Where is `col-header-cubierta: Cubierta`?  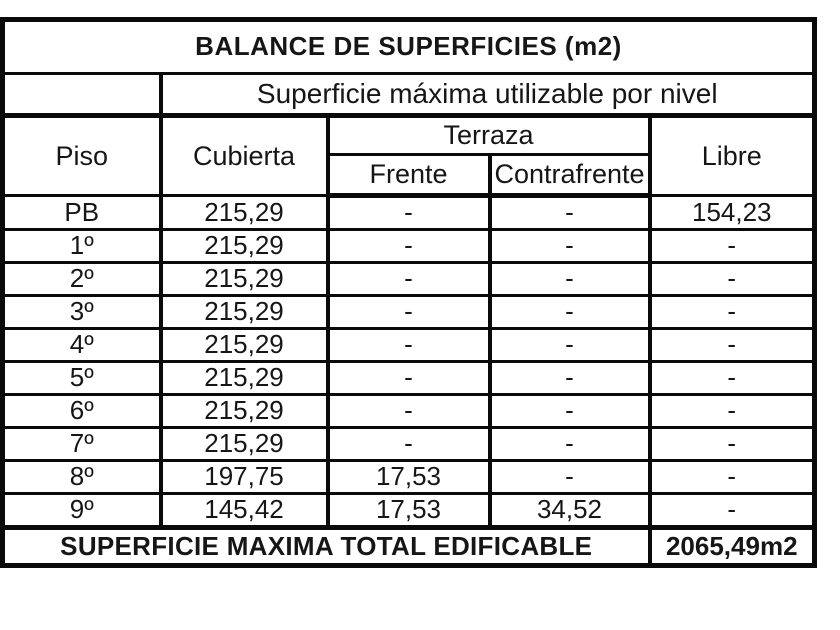 col-header-cubierta: Cubierta is located at coordinates (244, 155).